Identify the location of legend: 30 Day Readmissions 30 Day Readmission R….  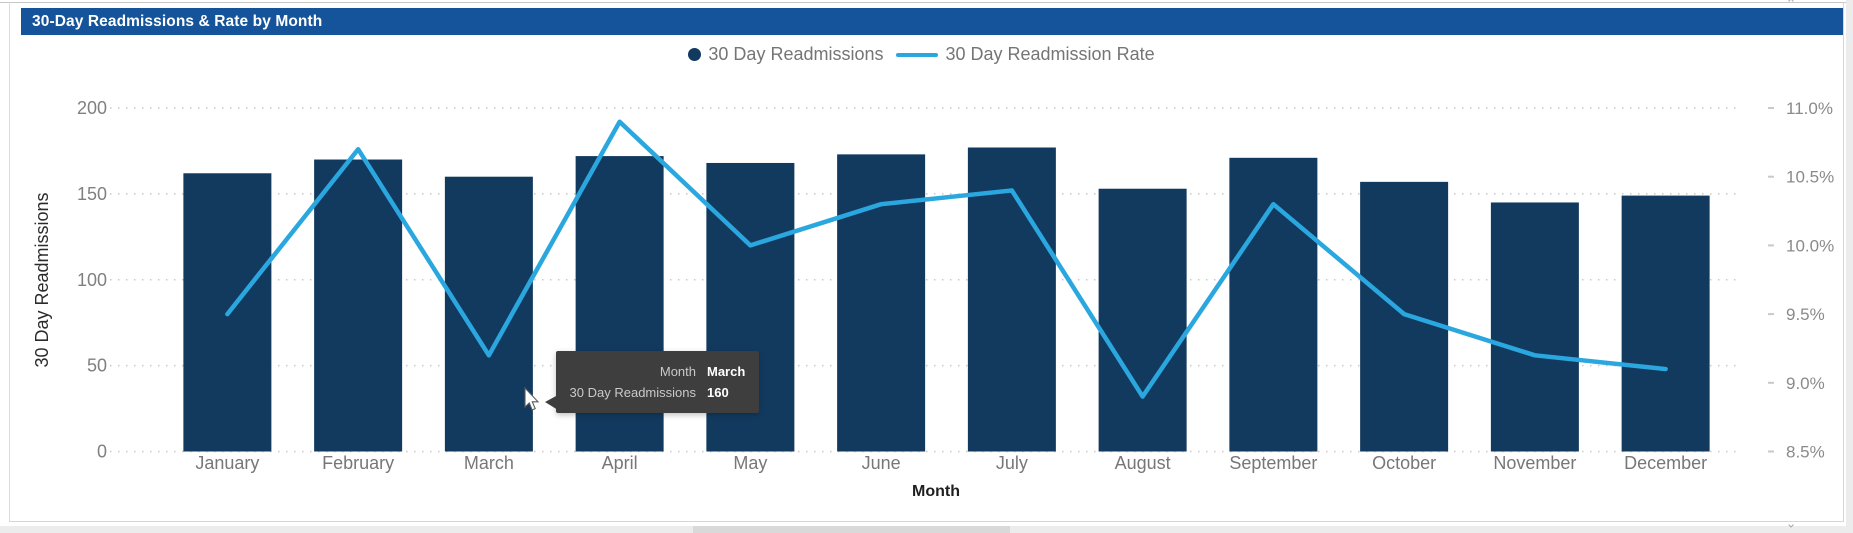
(921, 54).